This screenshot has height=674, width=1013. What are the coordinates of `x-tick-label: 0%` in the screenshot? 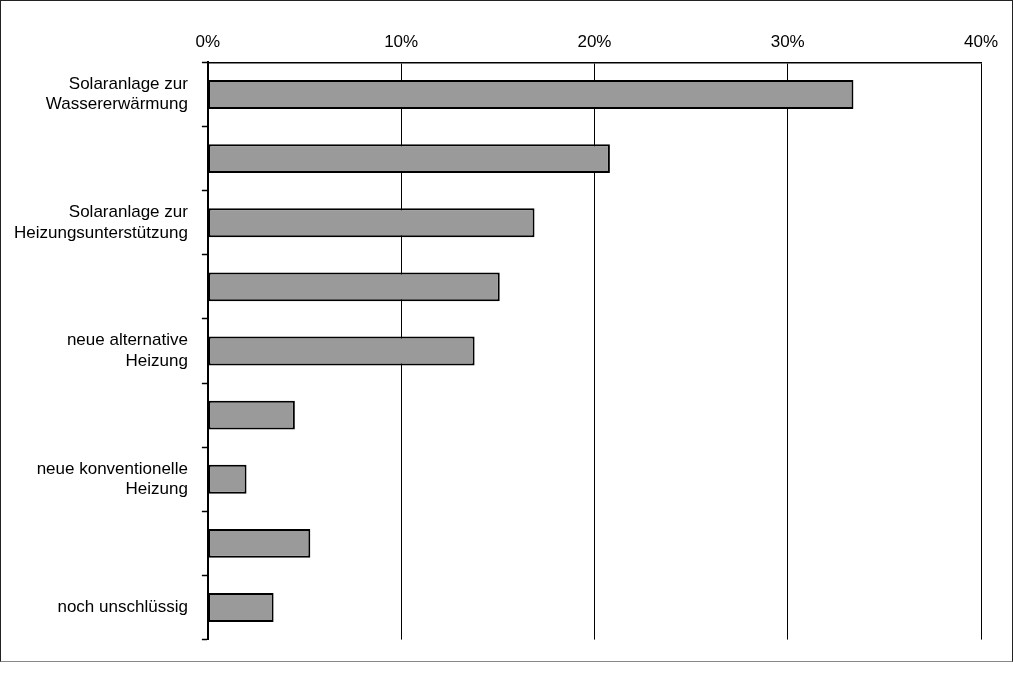 It's located at (208, 41).